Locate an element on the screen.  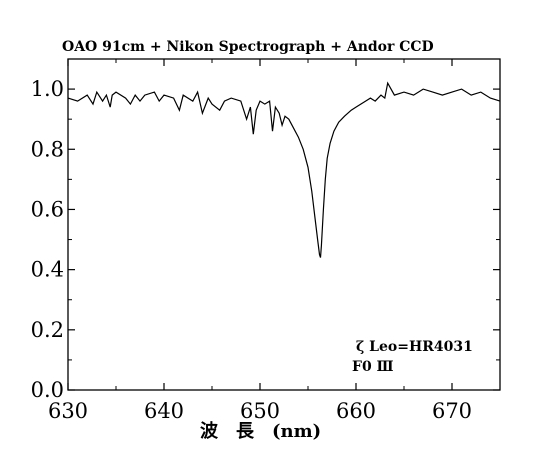
y-tick-label: 0.8 is located at coordinates (47, 149).